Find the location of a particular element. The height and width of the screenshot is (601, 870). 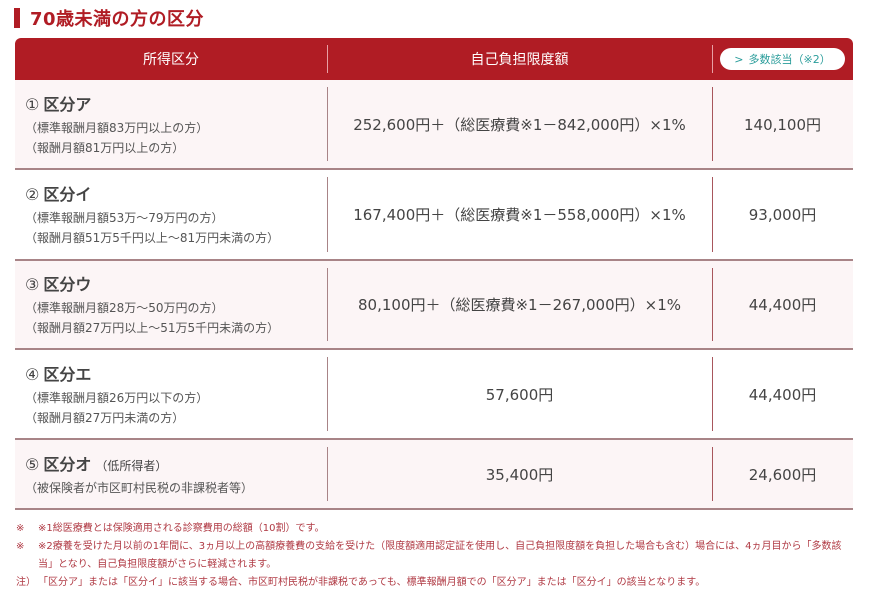

category-number: ① is located at coordinates (32, 104).